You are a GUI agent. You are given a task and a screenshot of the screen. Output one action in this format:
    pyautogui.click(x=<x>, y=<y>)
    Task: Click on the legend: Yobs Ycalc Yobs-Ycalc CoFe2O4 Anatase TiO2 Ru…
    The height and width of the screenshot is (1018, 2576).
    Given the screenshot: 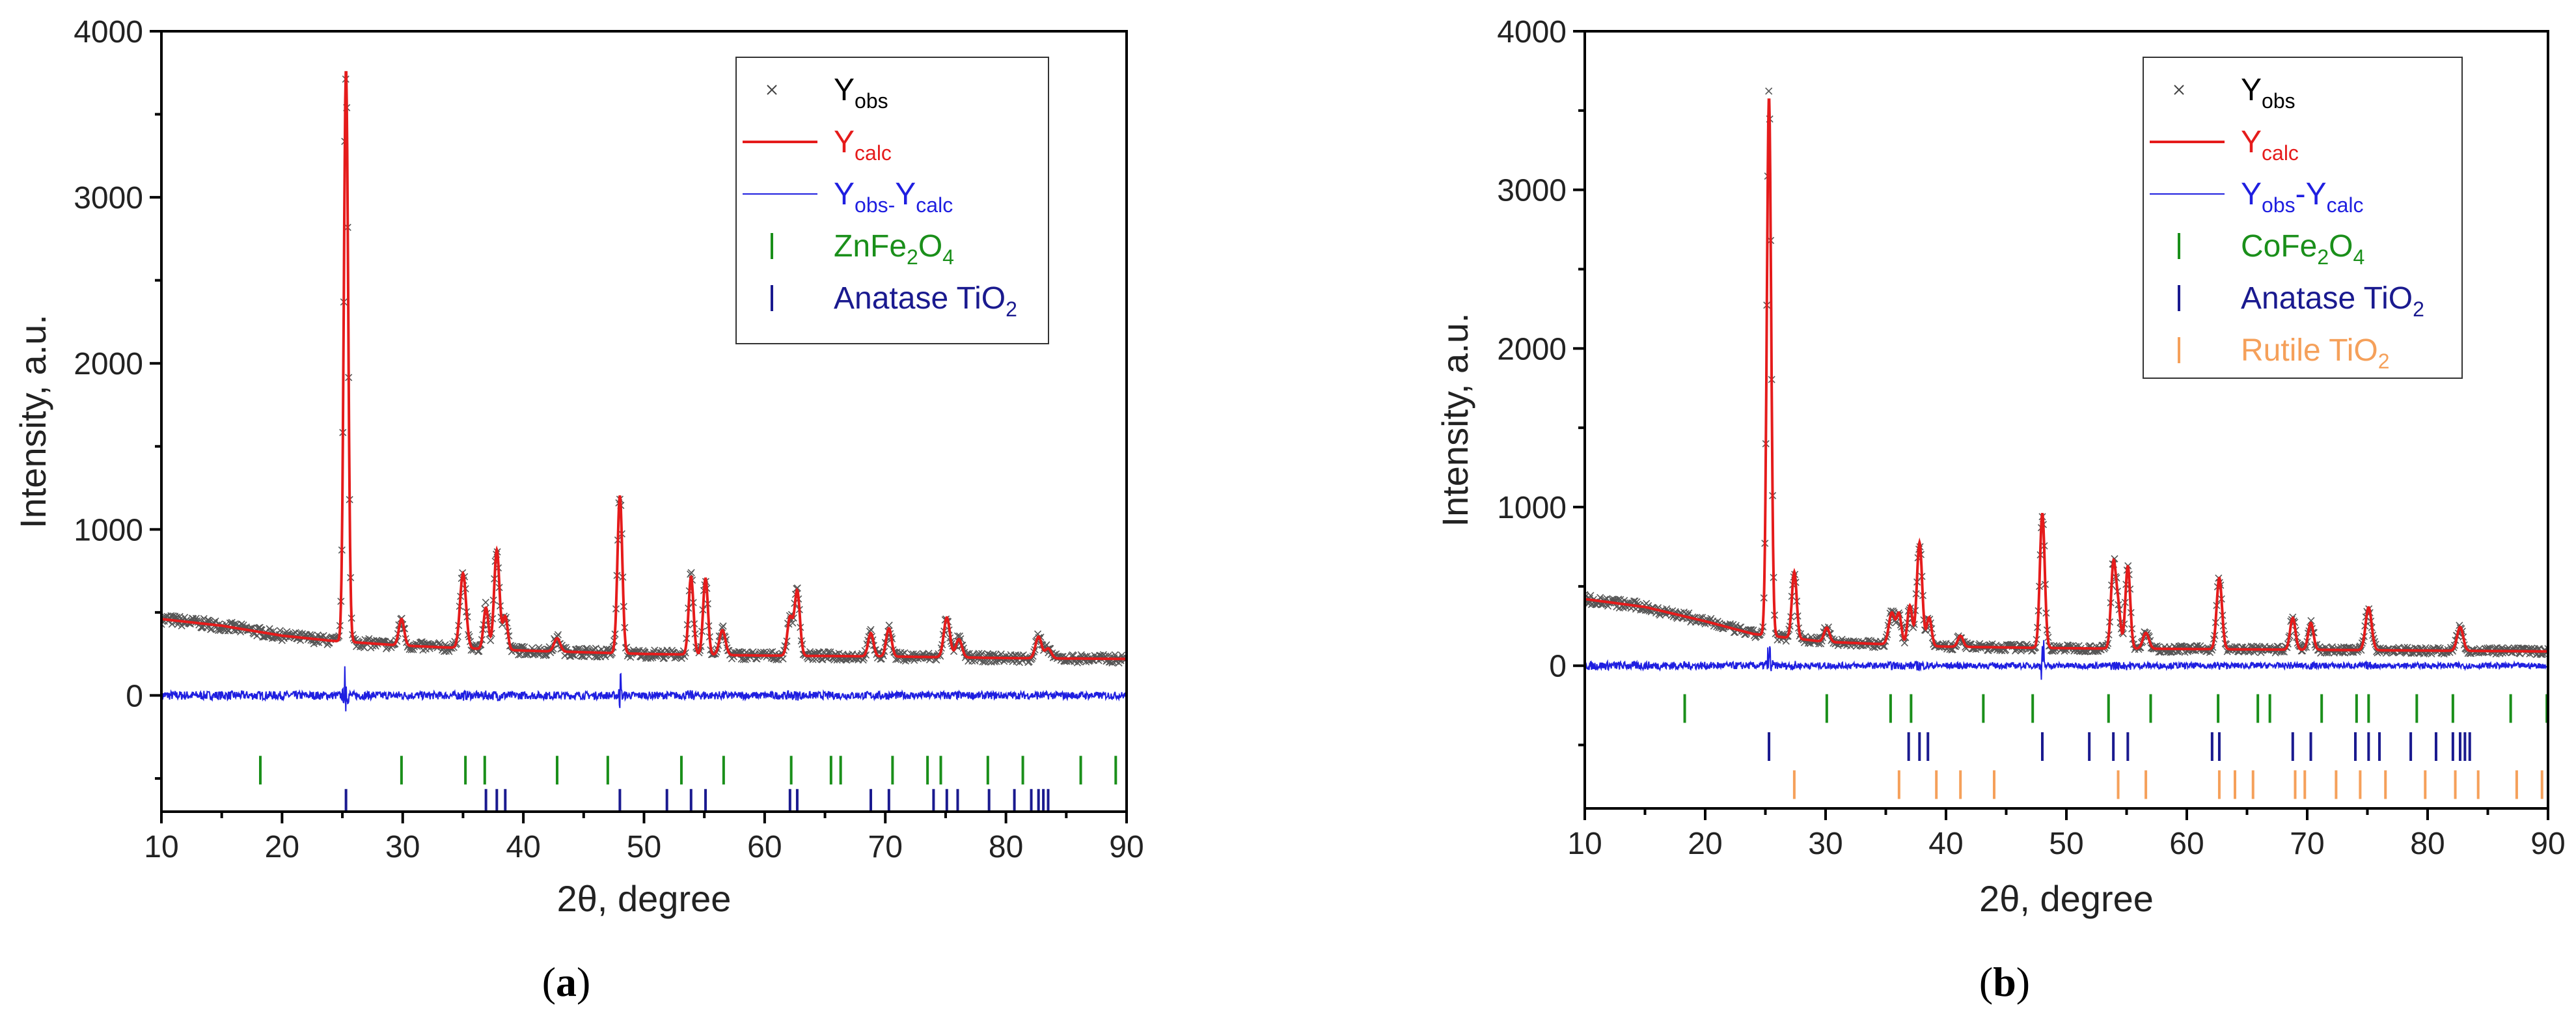 What is the action you would take?
    pyautogui.click(x=2303, y=218)
    